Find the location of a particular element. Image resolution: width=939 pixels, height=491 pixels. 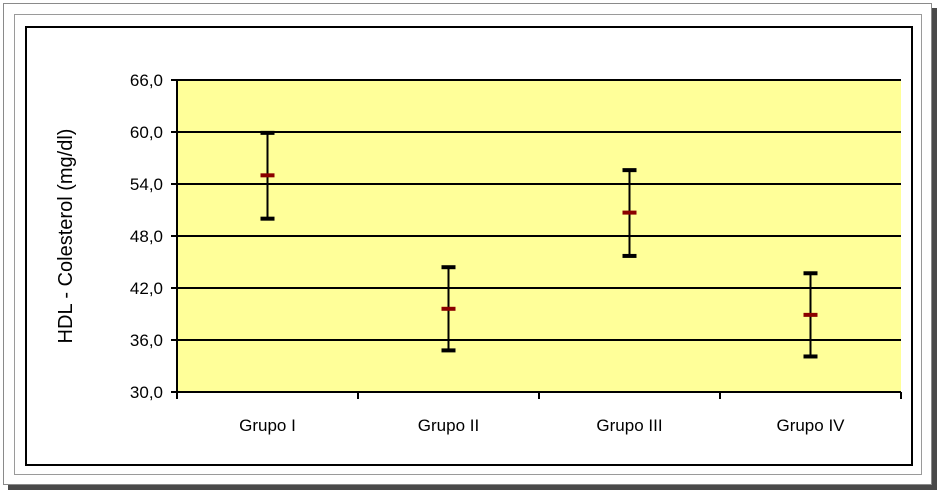

y-tick-label: 36,0 is located at coordinates (146, 340).